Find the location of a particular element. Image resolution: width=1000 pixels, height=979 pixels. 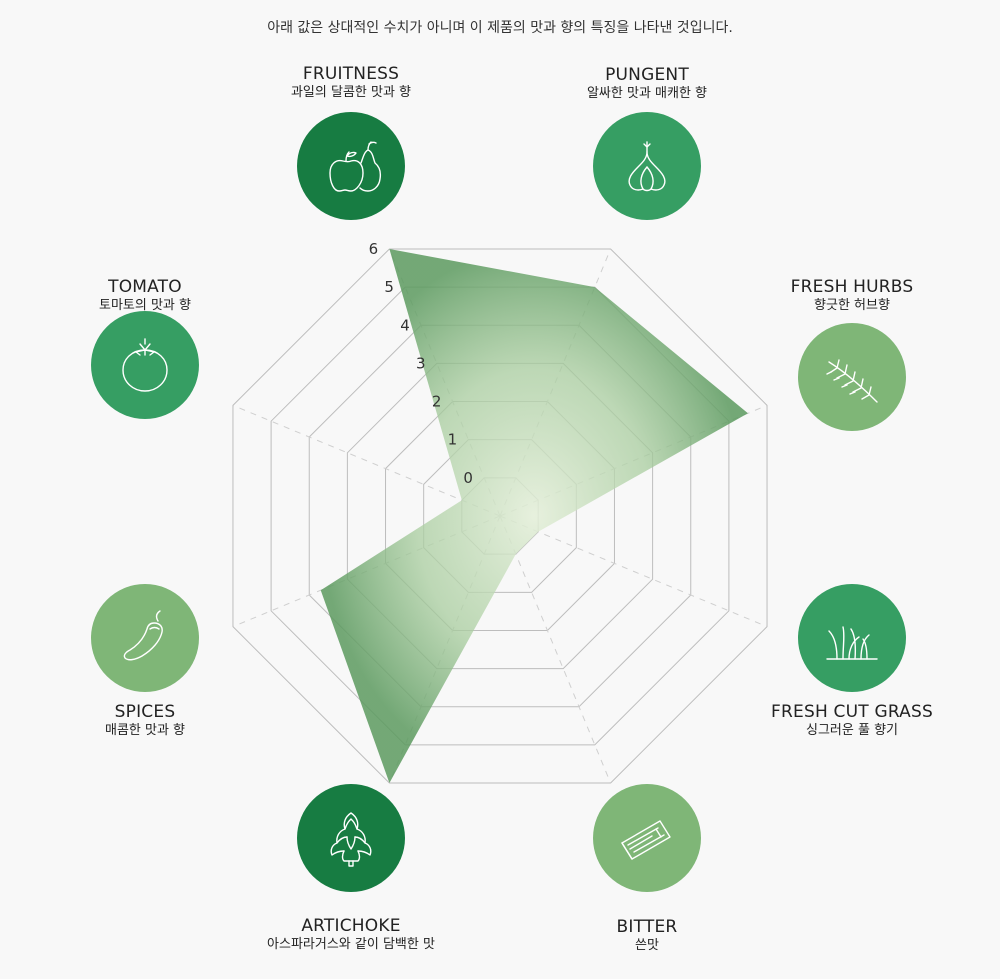

flavor-name: ARTICHOKE is located at coordinates (351, 926).